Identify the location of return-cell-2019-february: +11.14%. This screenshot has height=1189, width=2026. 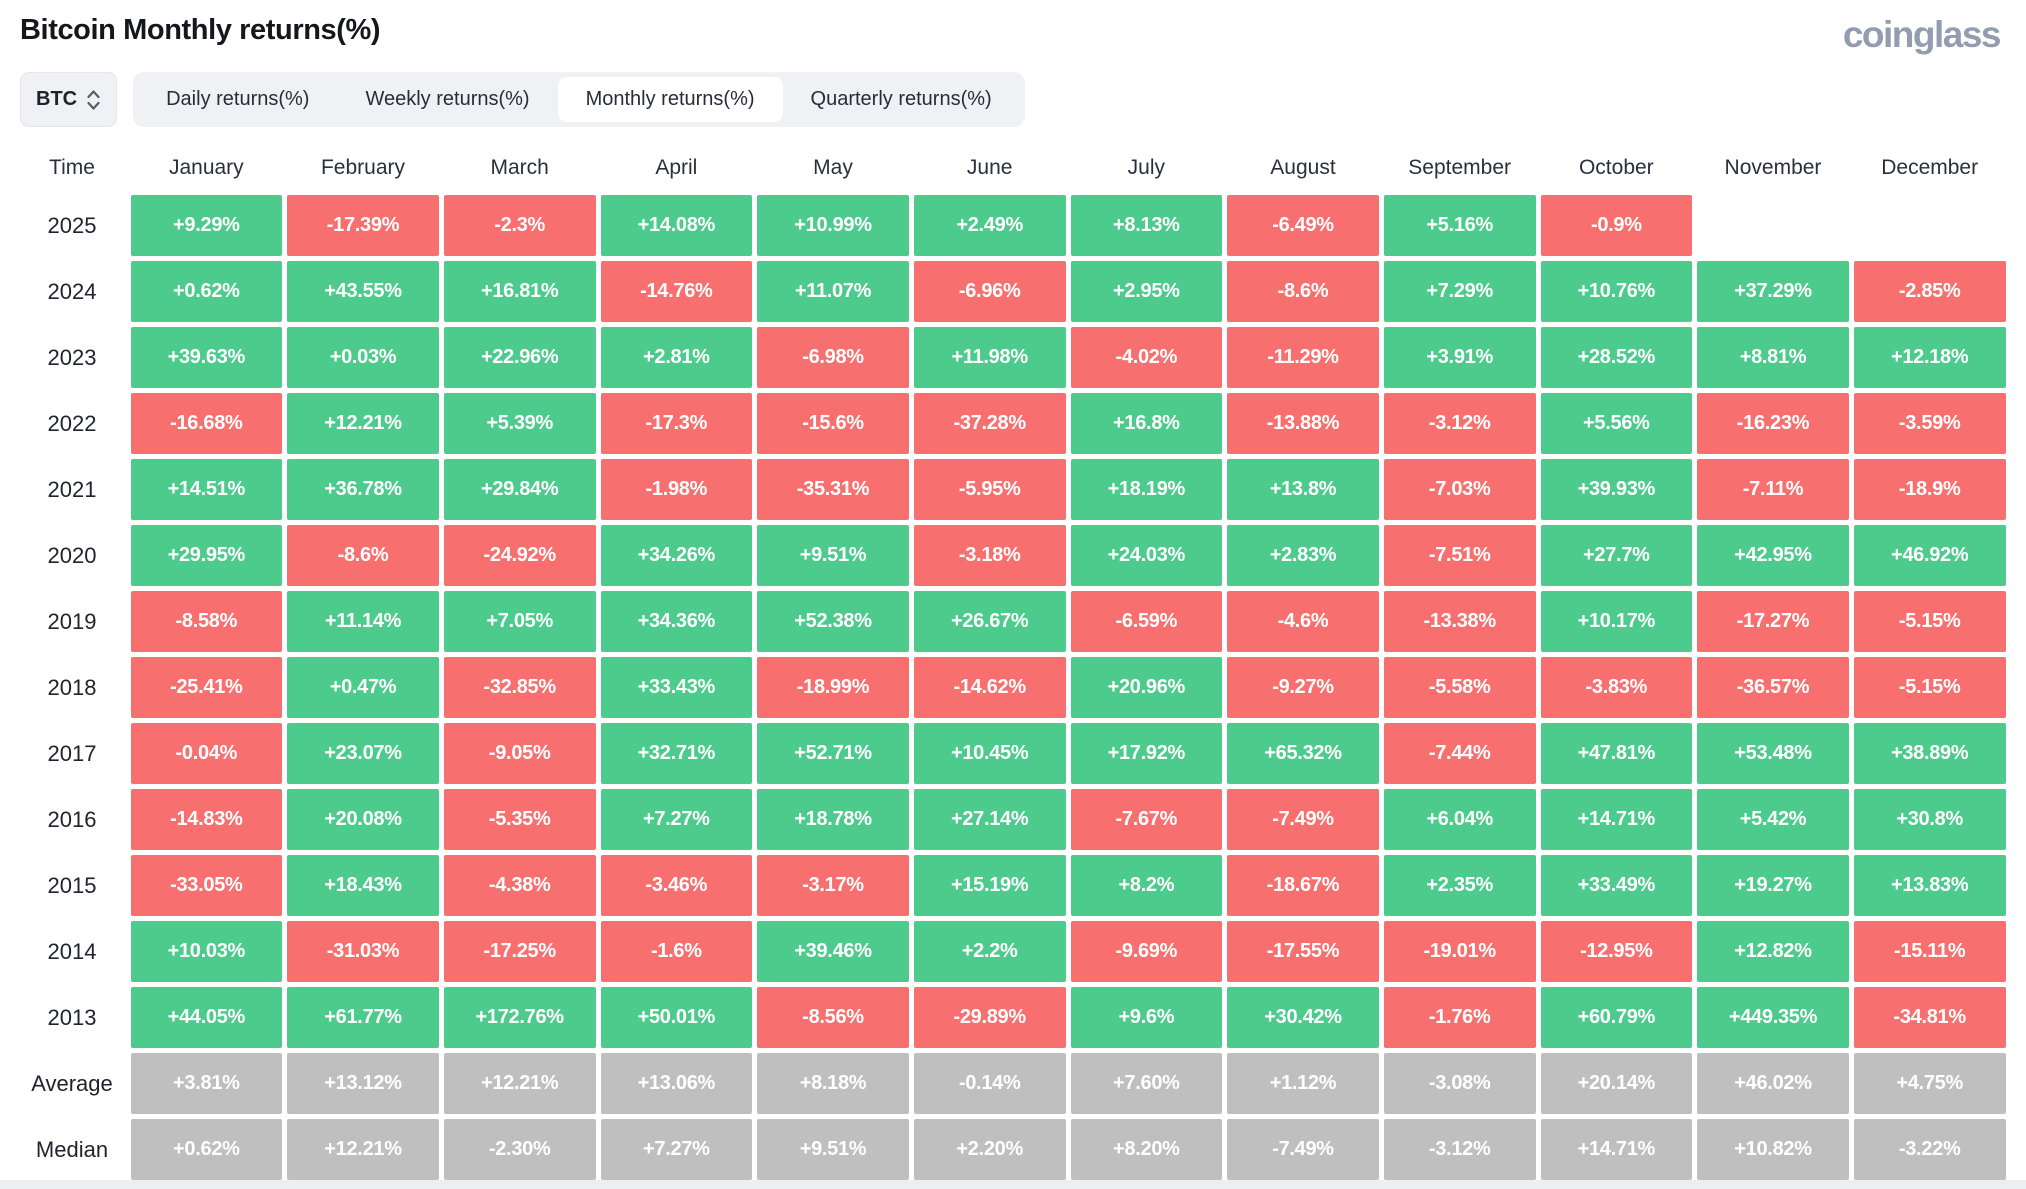
(363, 621).